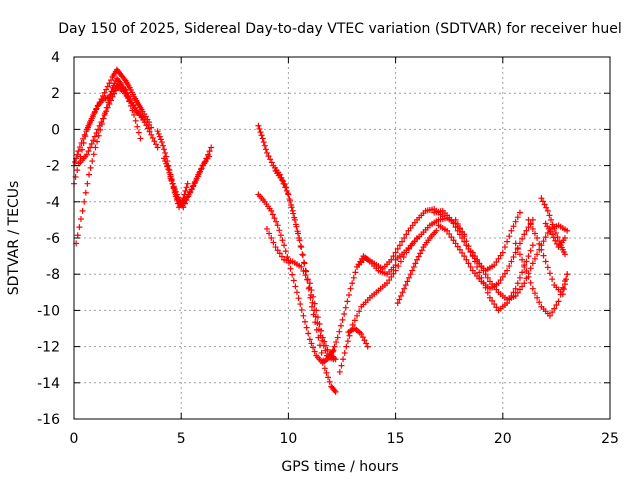 The width and height of the screenshot is (640, 480). I want to click on x-tick-label: 20, so click(503, 439).